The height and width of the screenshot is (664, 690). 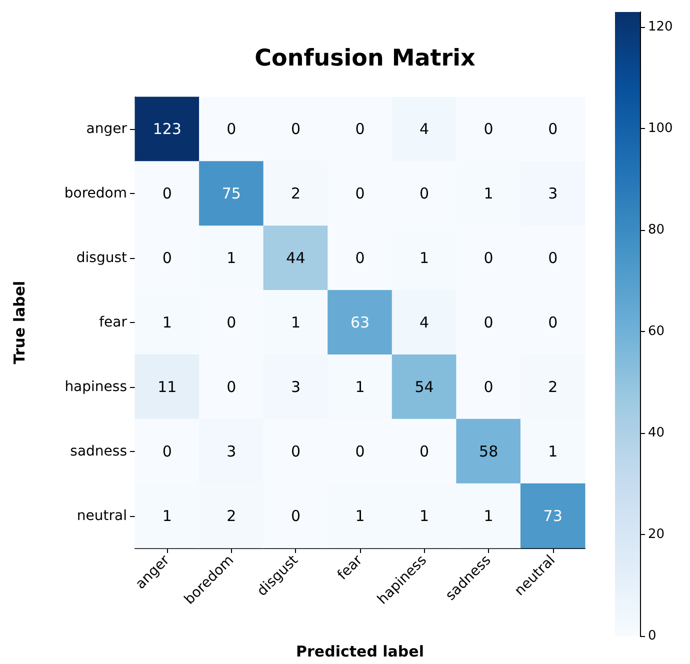 I want to click on color-bar-label: 40, so click(x=656, y=433).